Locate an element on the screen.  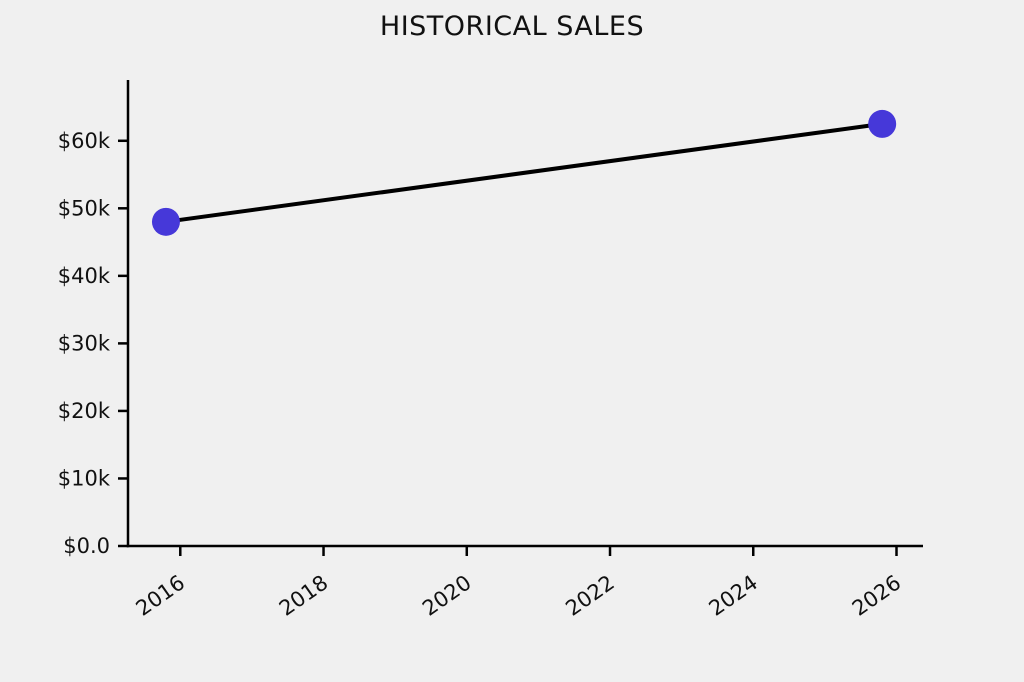
y-tick-label: $30k is located at coordinates (84, 343).